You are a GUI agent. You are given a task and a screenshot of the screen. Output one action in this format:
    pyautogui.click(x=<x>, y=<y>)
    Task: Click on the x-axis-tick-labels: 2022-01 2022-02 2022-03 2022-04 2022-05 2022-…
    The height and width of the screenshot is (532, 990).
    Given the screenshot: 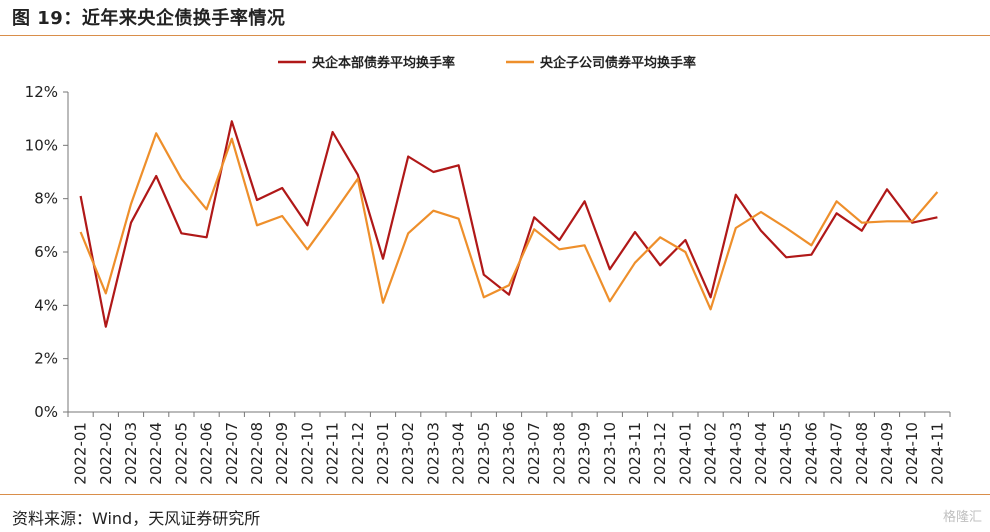 What is the action you would take?
    pyautogui.click(x=509, y=453)
    